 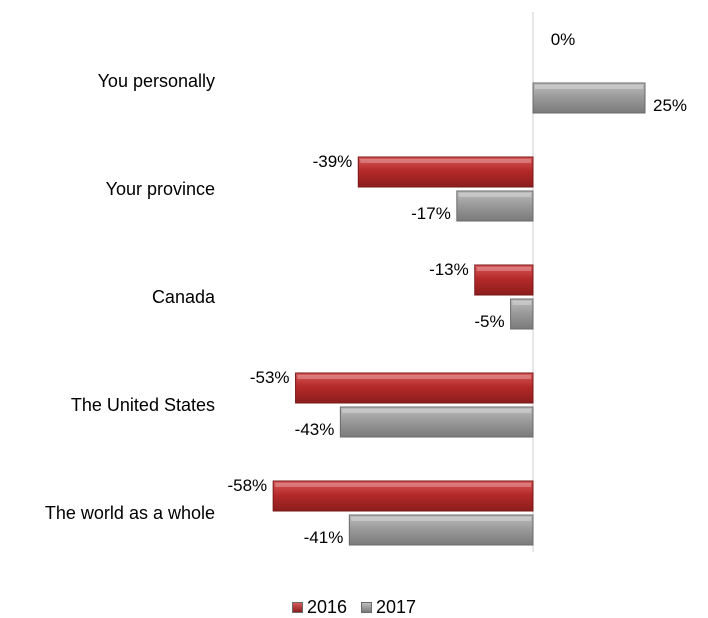 What do you see at coordinates (297, 607) in the screenshot?
I see `legend-swatch-2016` at bounding box center [297, 607].